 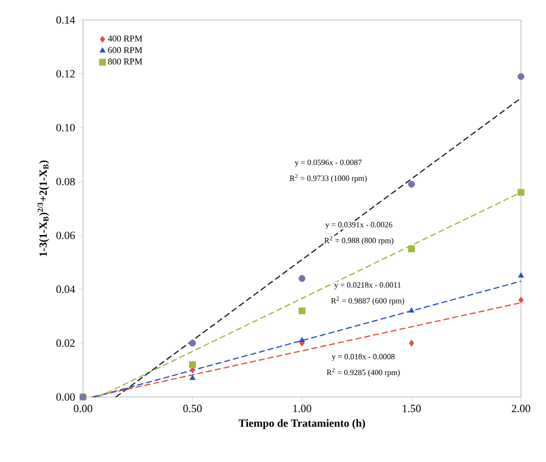 What do you see at coordinates (302, 424) in the screenshot?
I see `x-axis-title: Tiempo de Tratamiento (h)` at bounding box center [302, 424].